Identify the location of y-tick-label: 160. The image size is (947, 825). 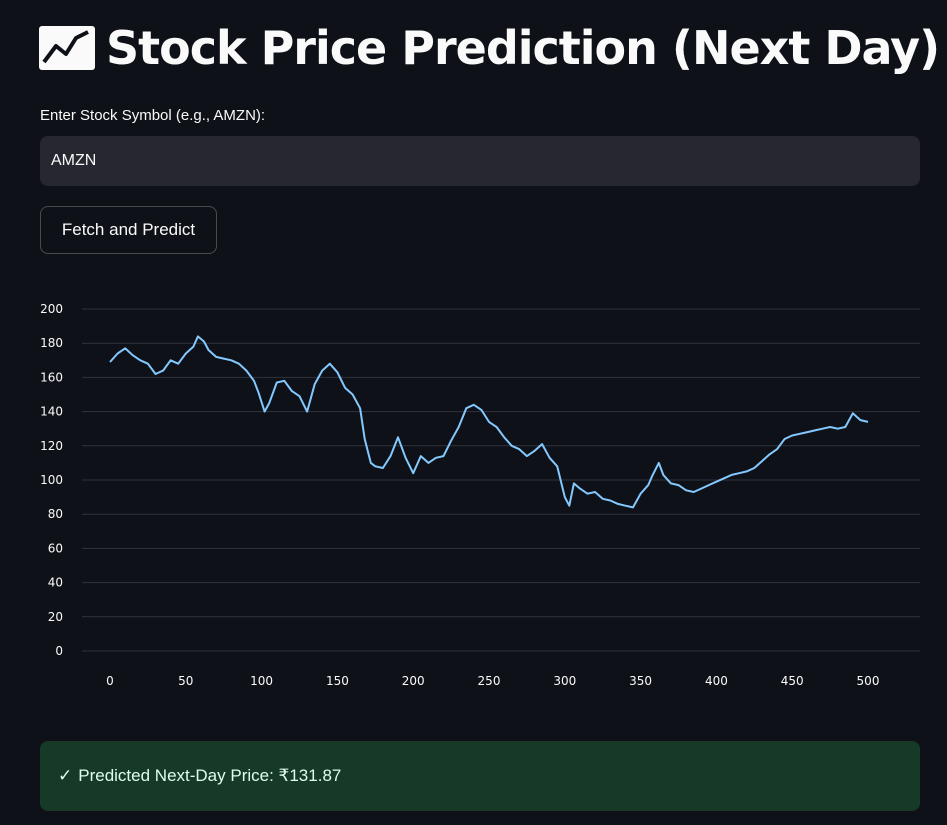
(51, 377).